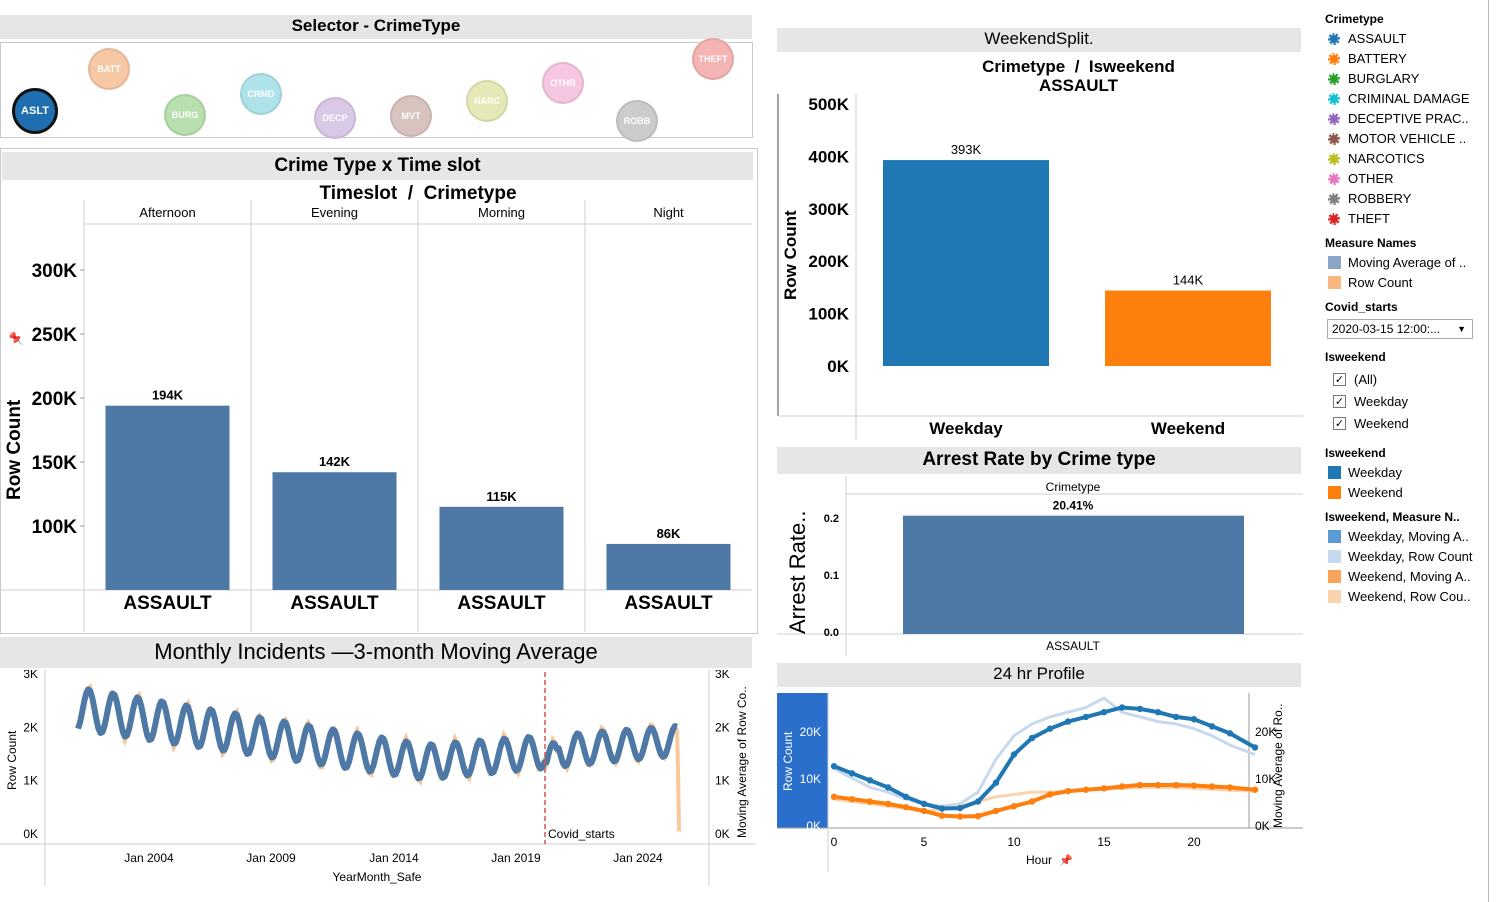  I want to click on column-header: Night, so click(668, 212).